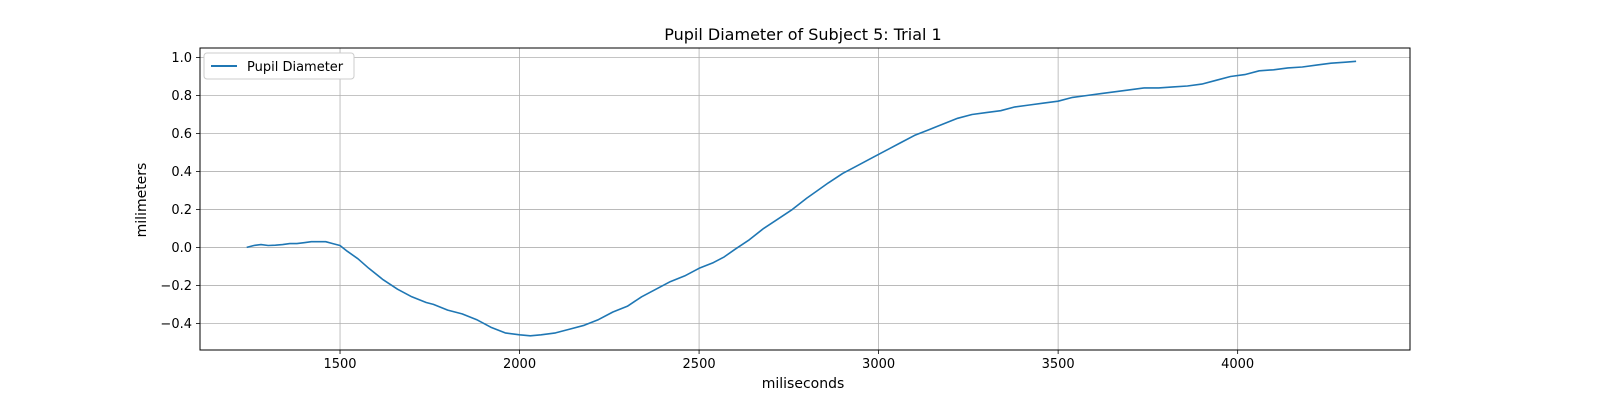 The image size is (1600, 400). Describe the element at coordinates (295, 67) in the screenshot. I see `legend-label-pupil-diameter: Pupil Diameter` at that location.